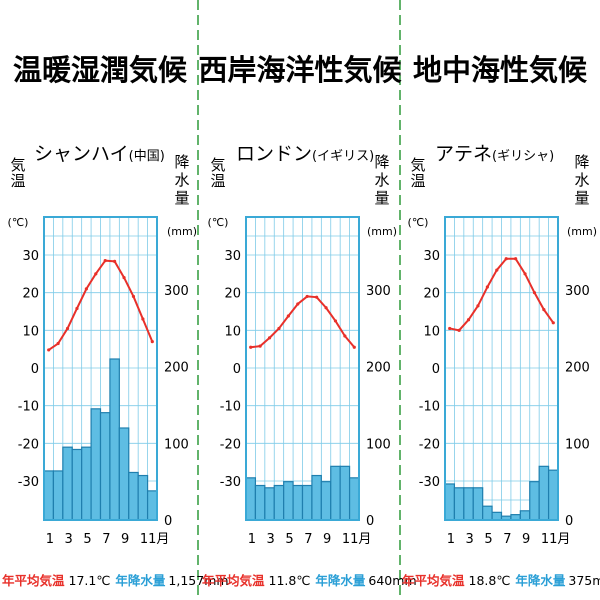 The width and height of the screenshot is (600, 600). What do you see at coordinates (106, 539) in the screenshot?
I see `month-tick-label: 7` at bounding box center [106, 539].